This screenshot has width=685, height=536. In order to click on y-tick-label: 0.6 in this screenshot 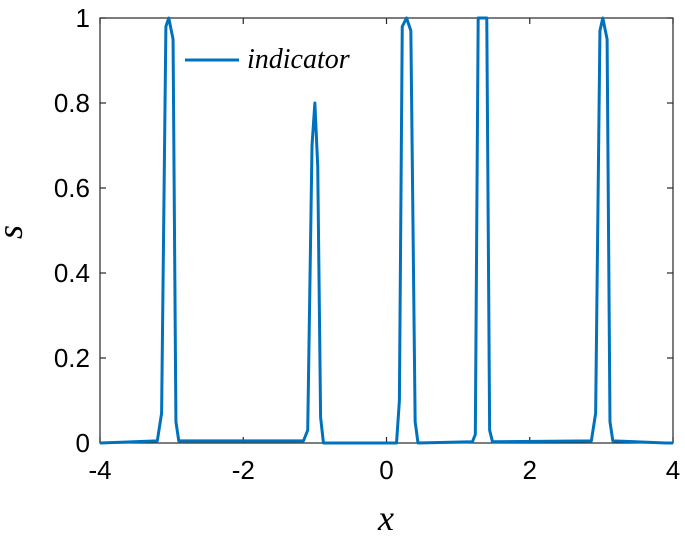, I will do `click(72, 188)`.